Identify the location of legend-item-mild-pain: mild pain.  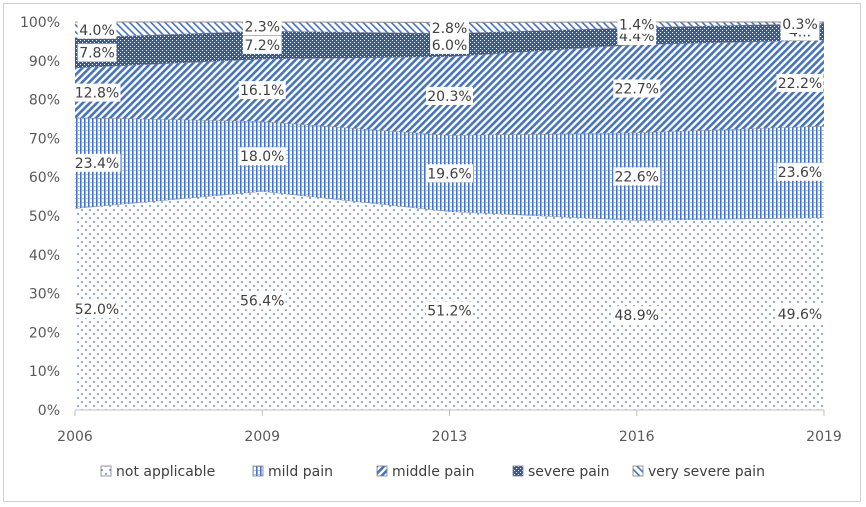
(292, 472).